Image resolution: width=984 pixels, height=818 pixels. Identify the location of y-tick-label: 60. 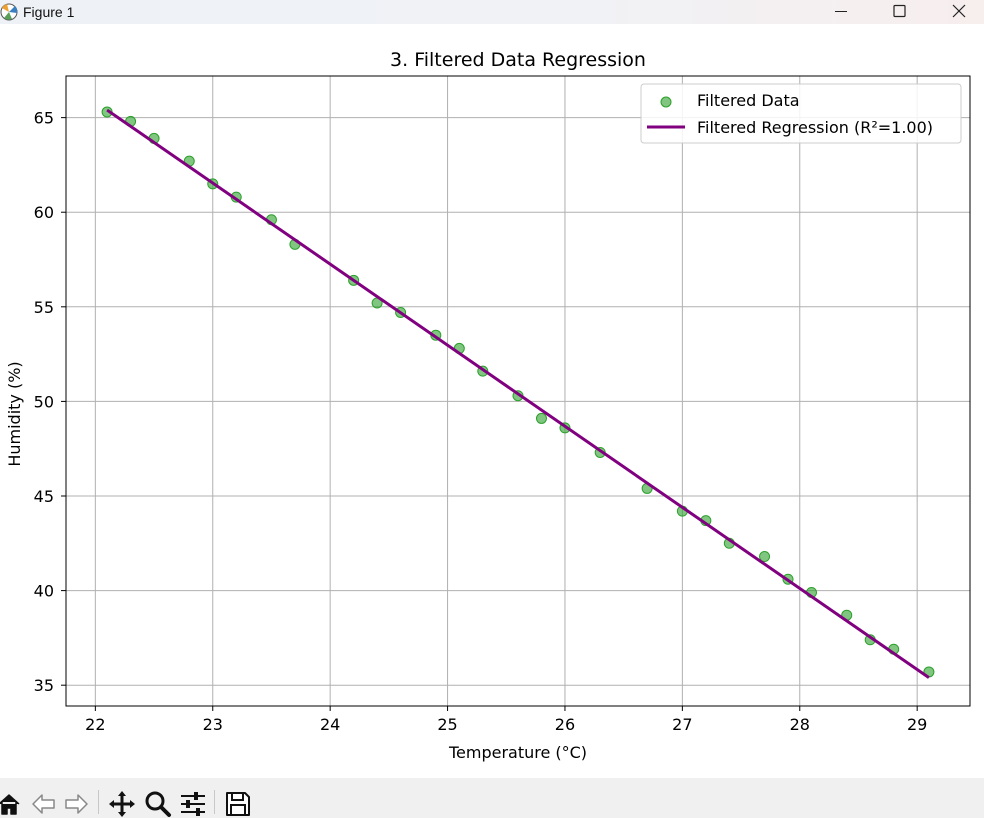
(44, 212).